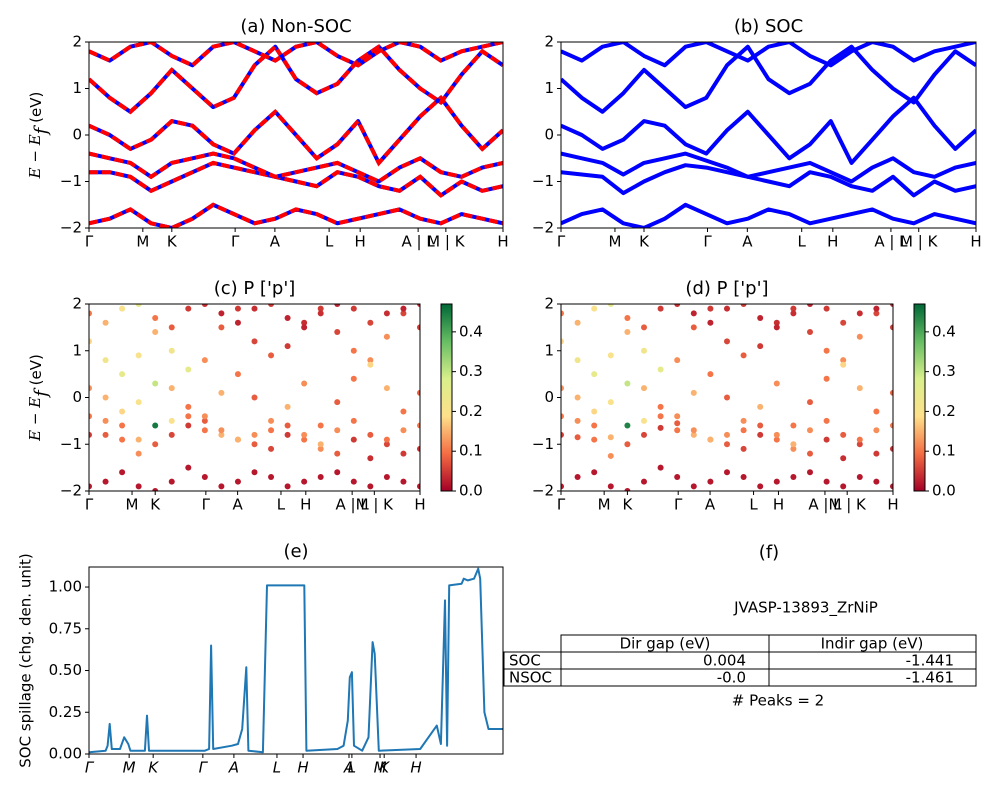  Describe the element at coordinates (255, 288) in the screenshot. I see `chart-title: (c) P ['p']` at that location.